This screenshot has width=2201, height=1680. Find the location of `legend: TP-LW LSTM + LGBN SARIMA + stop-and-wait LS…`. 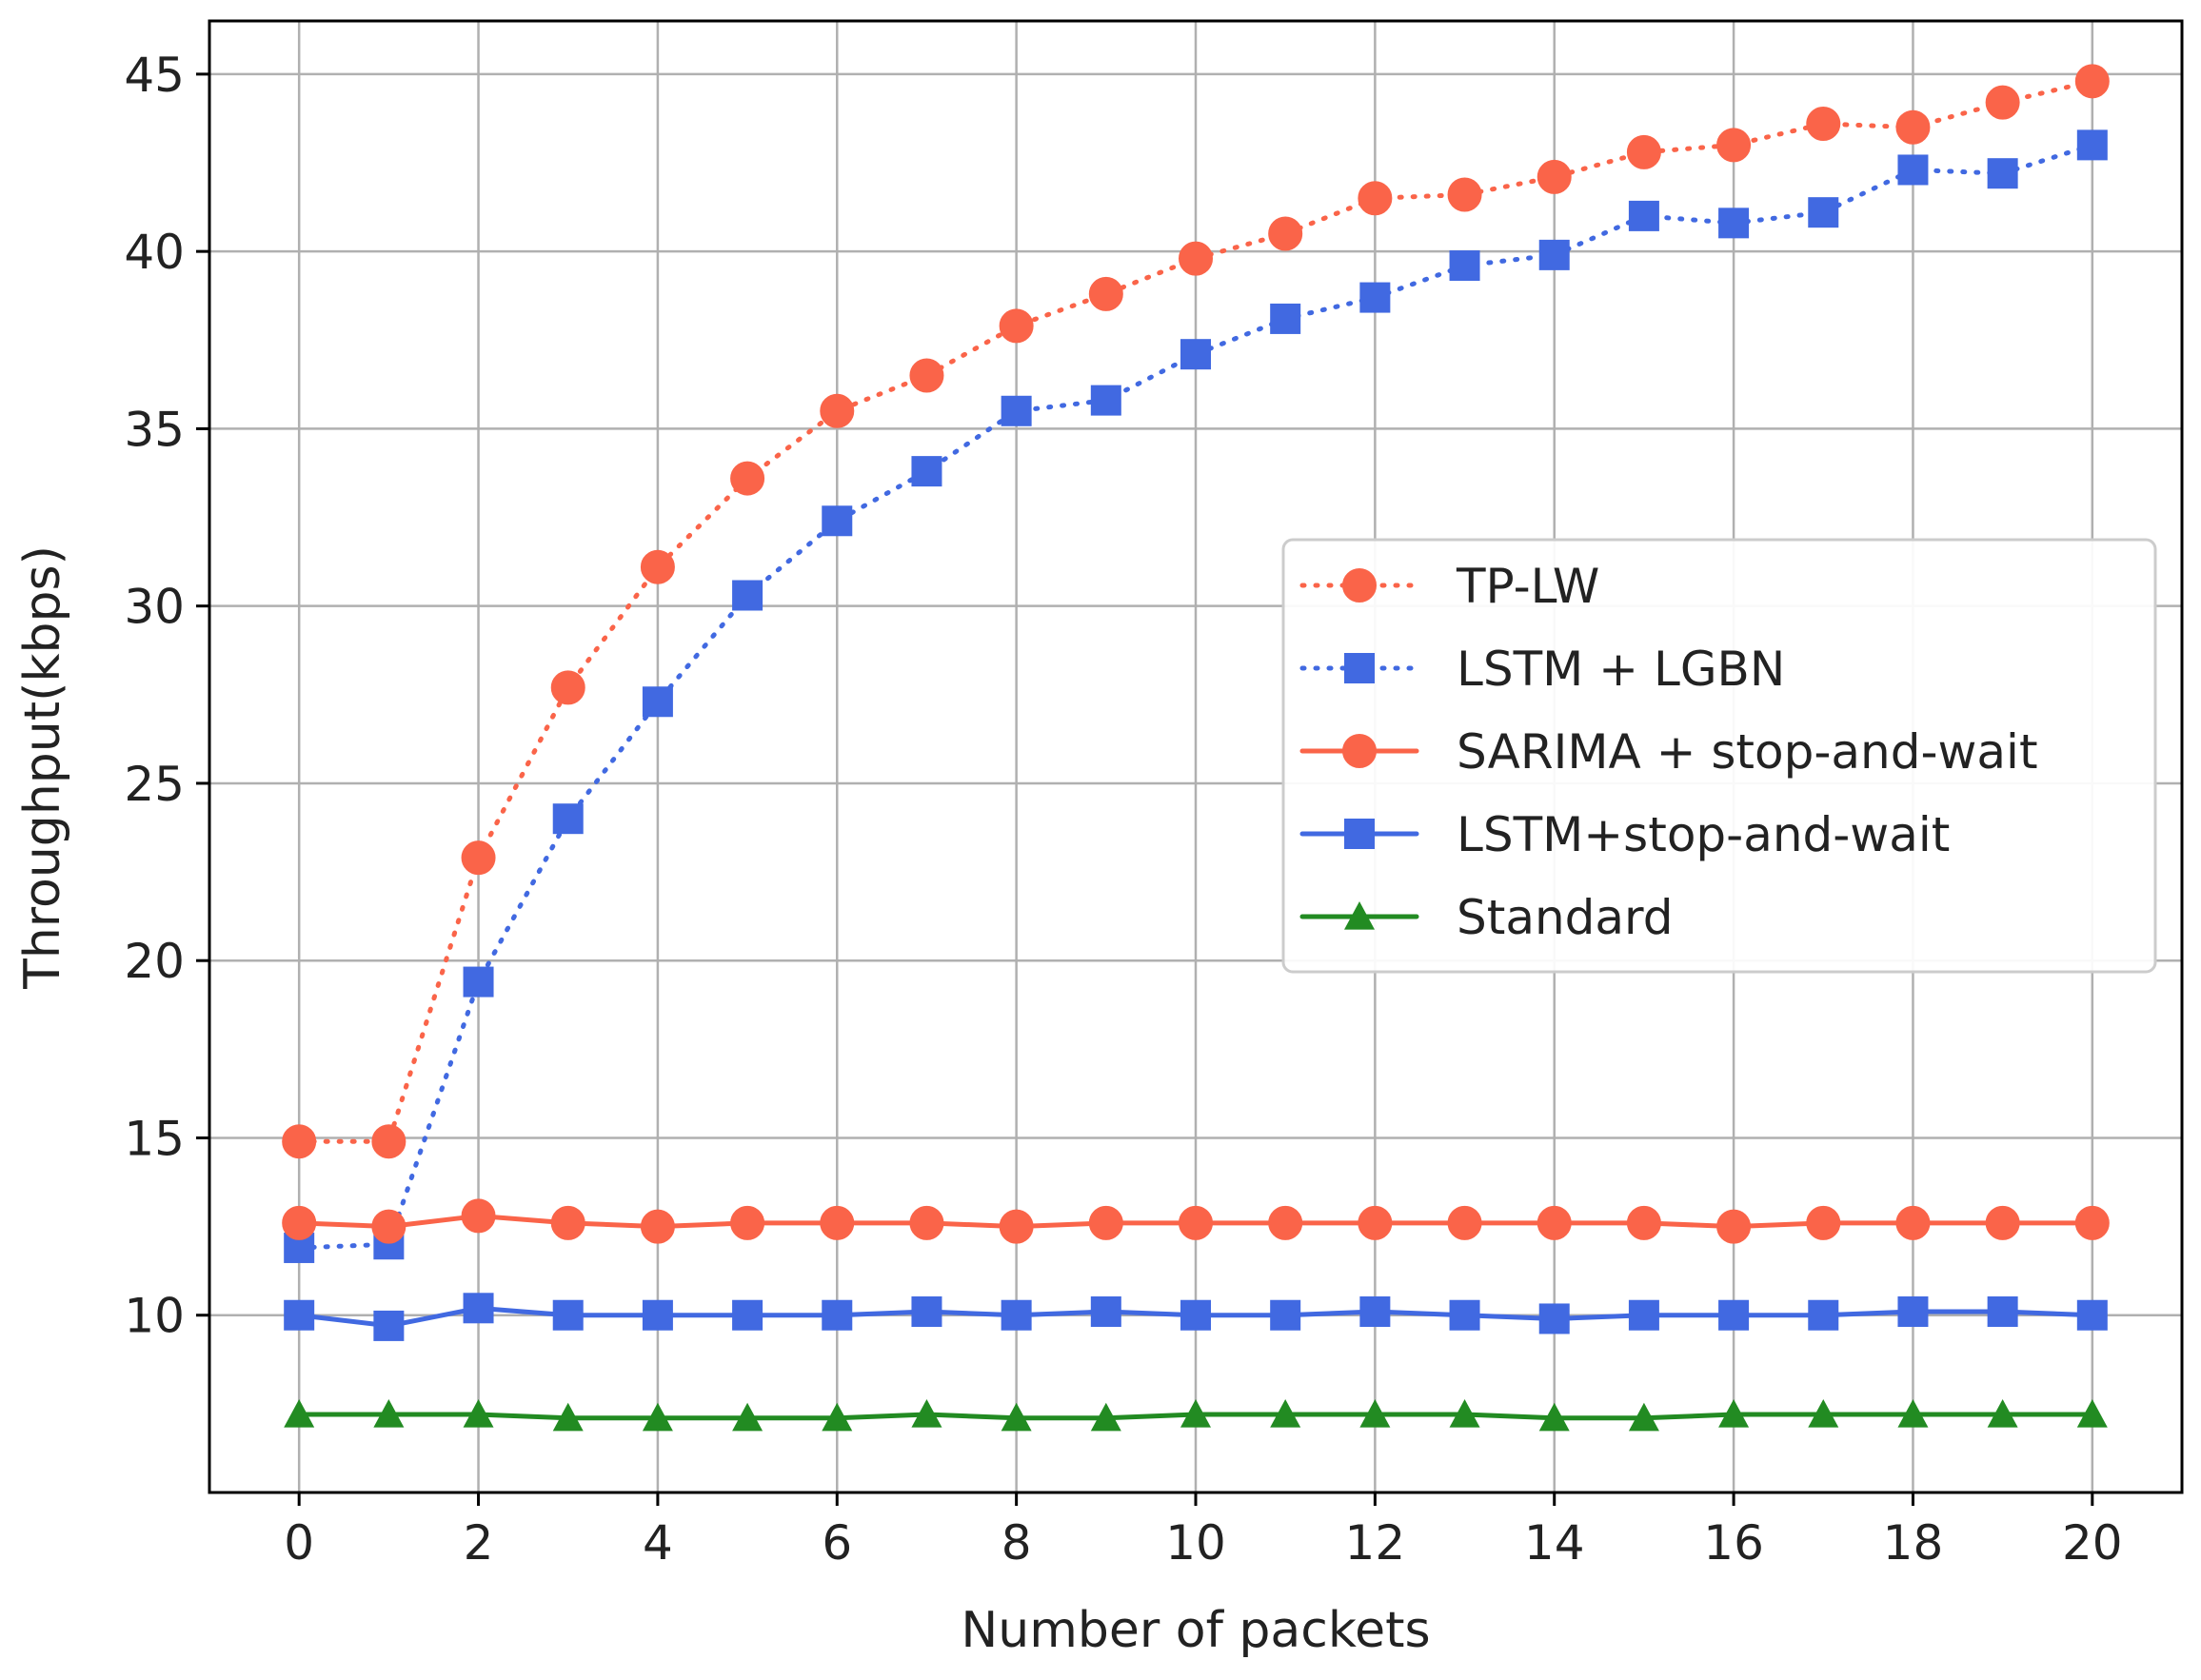

legend: TP-LW LSTM + LGBN SARIMA + stop-and-wait LS… is located at coordinates (1719, 756).